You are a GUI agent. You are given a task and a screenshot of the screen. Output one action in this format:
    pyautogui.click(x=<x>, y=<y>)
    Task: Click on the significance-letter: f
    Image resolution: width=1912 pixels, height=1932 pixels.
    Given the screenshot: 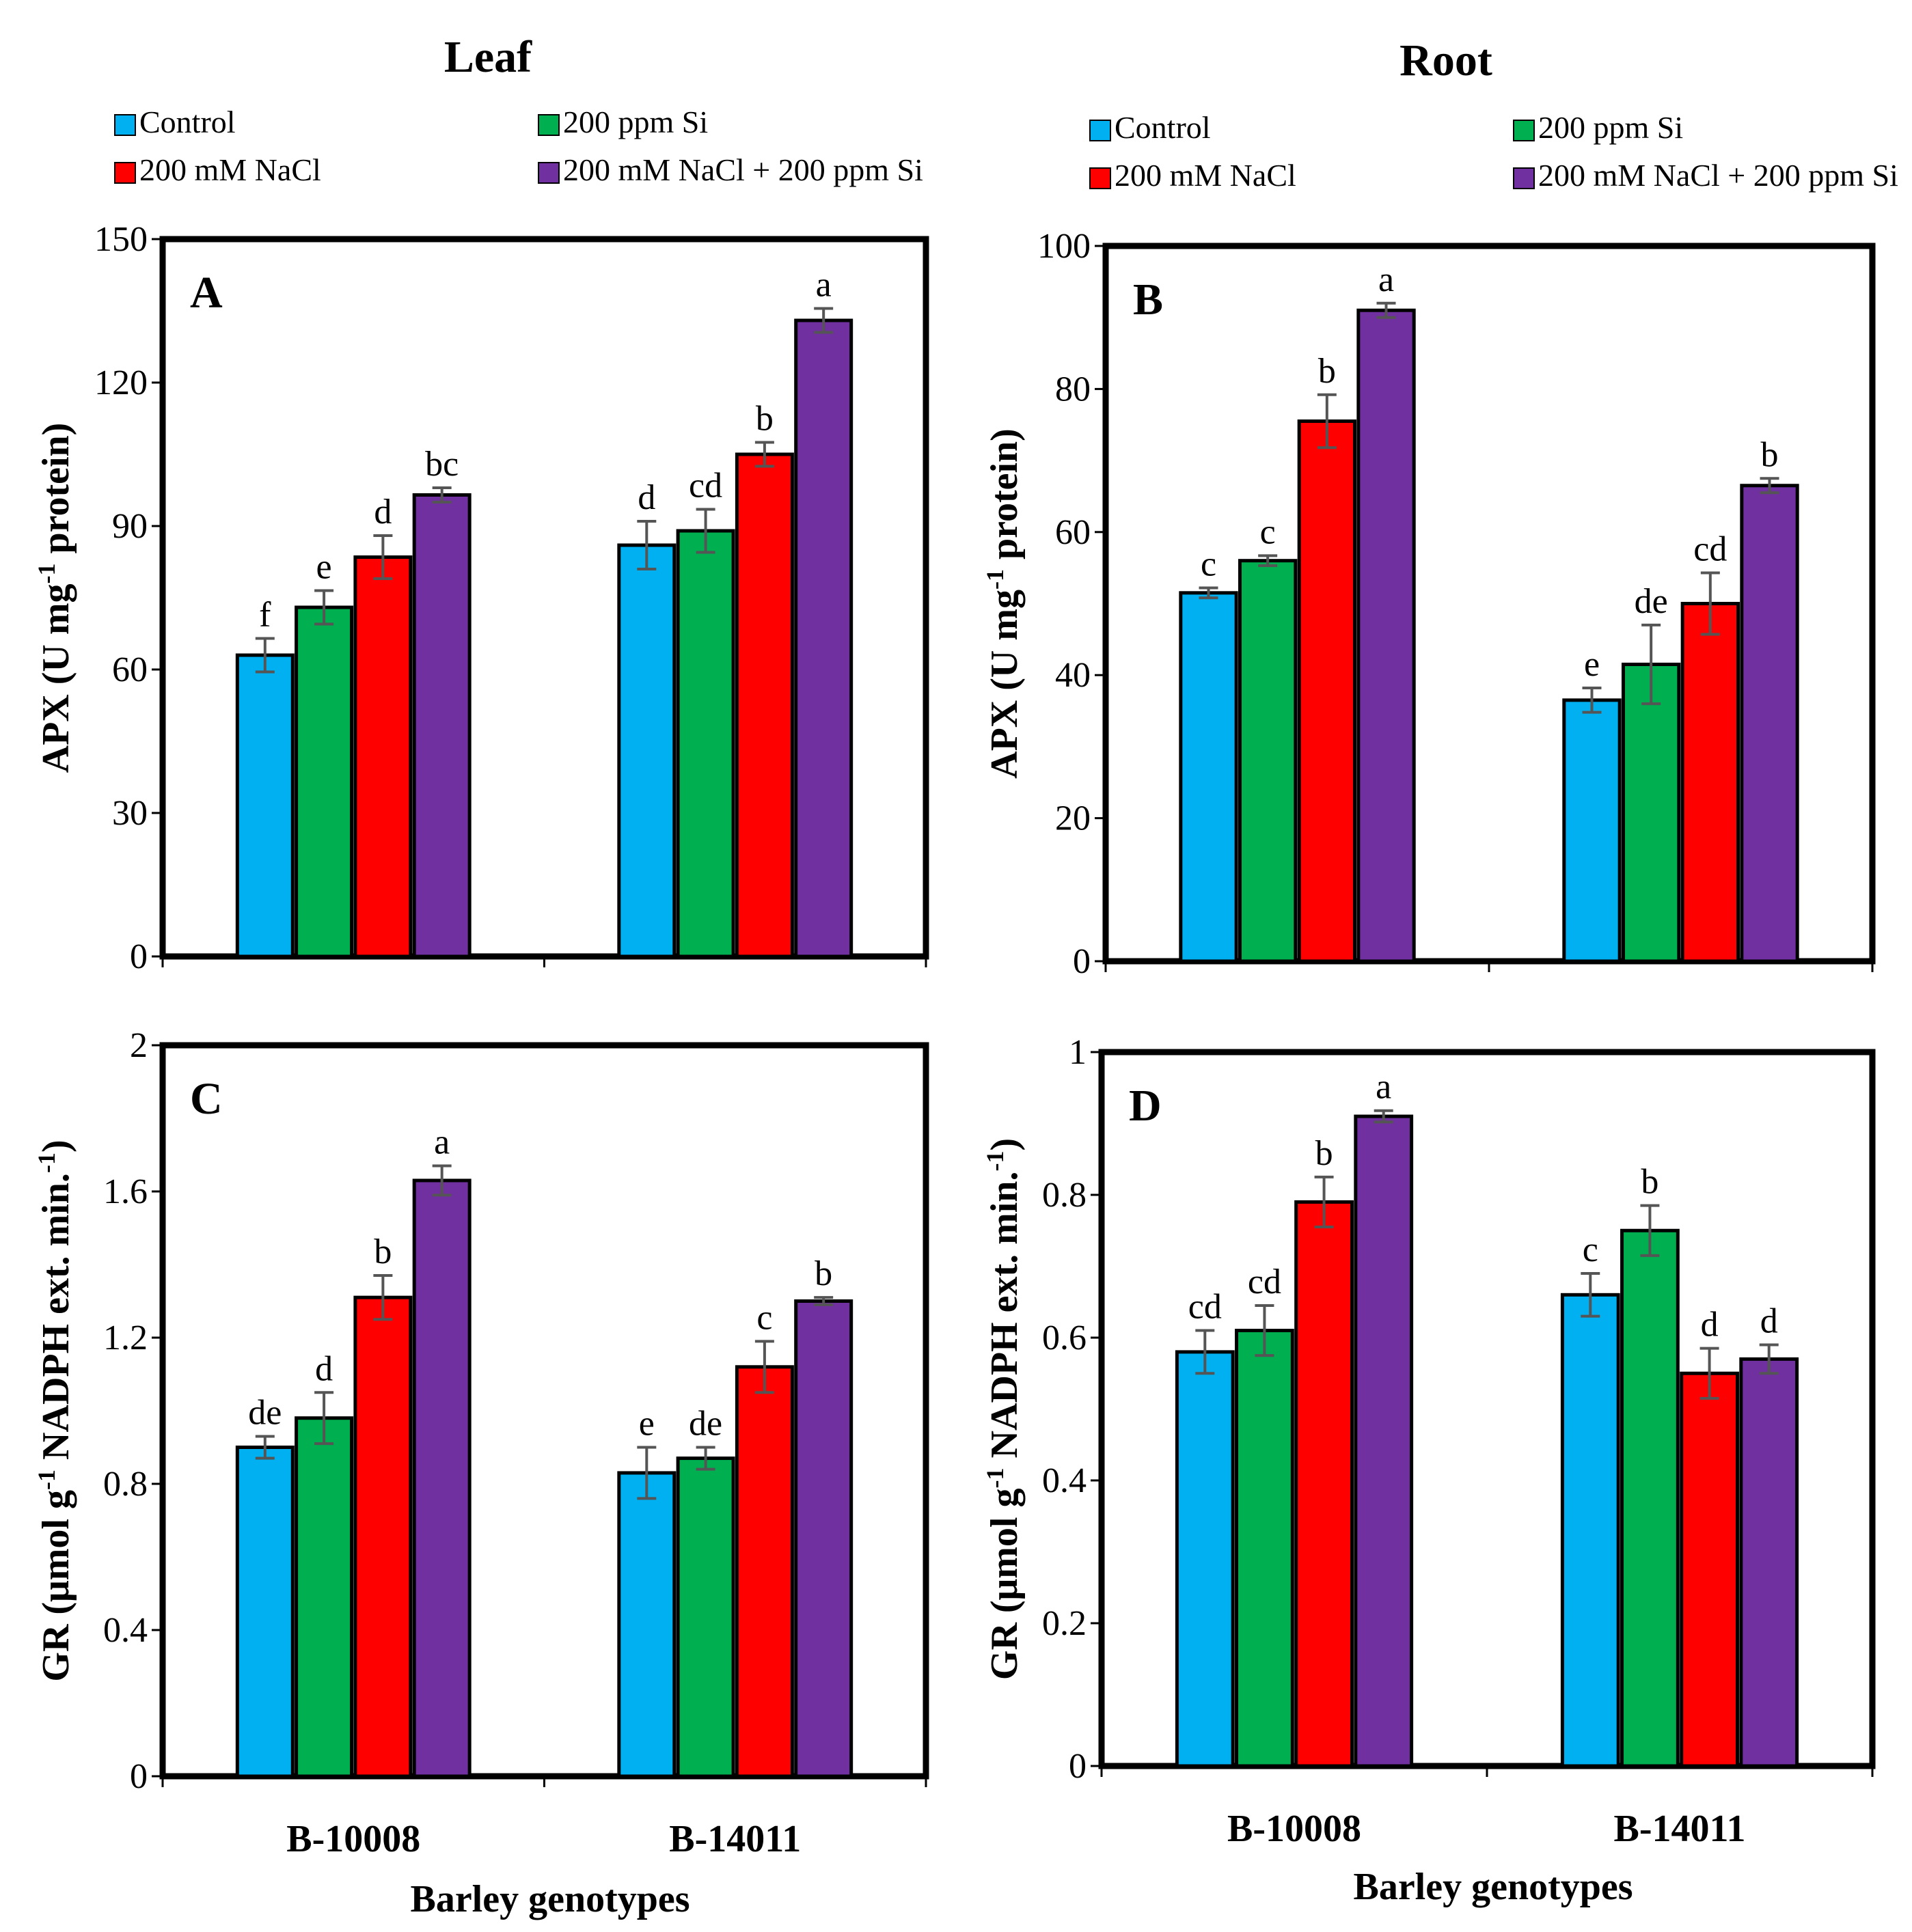 What is the action you would take?
    pyautogui.click(x=265, y=616)
    